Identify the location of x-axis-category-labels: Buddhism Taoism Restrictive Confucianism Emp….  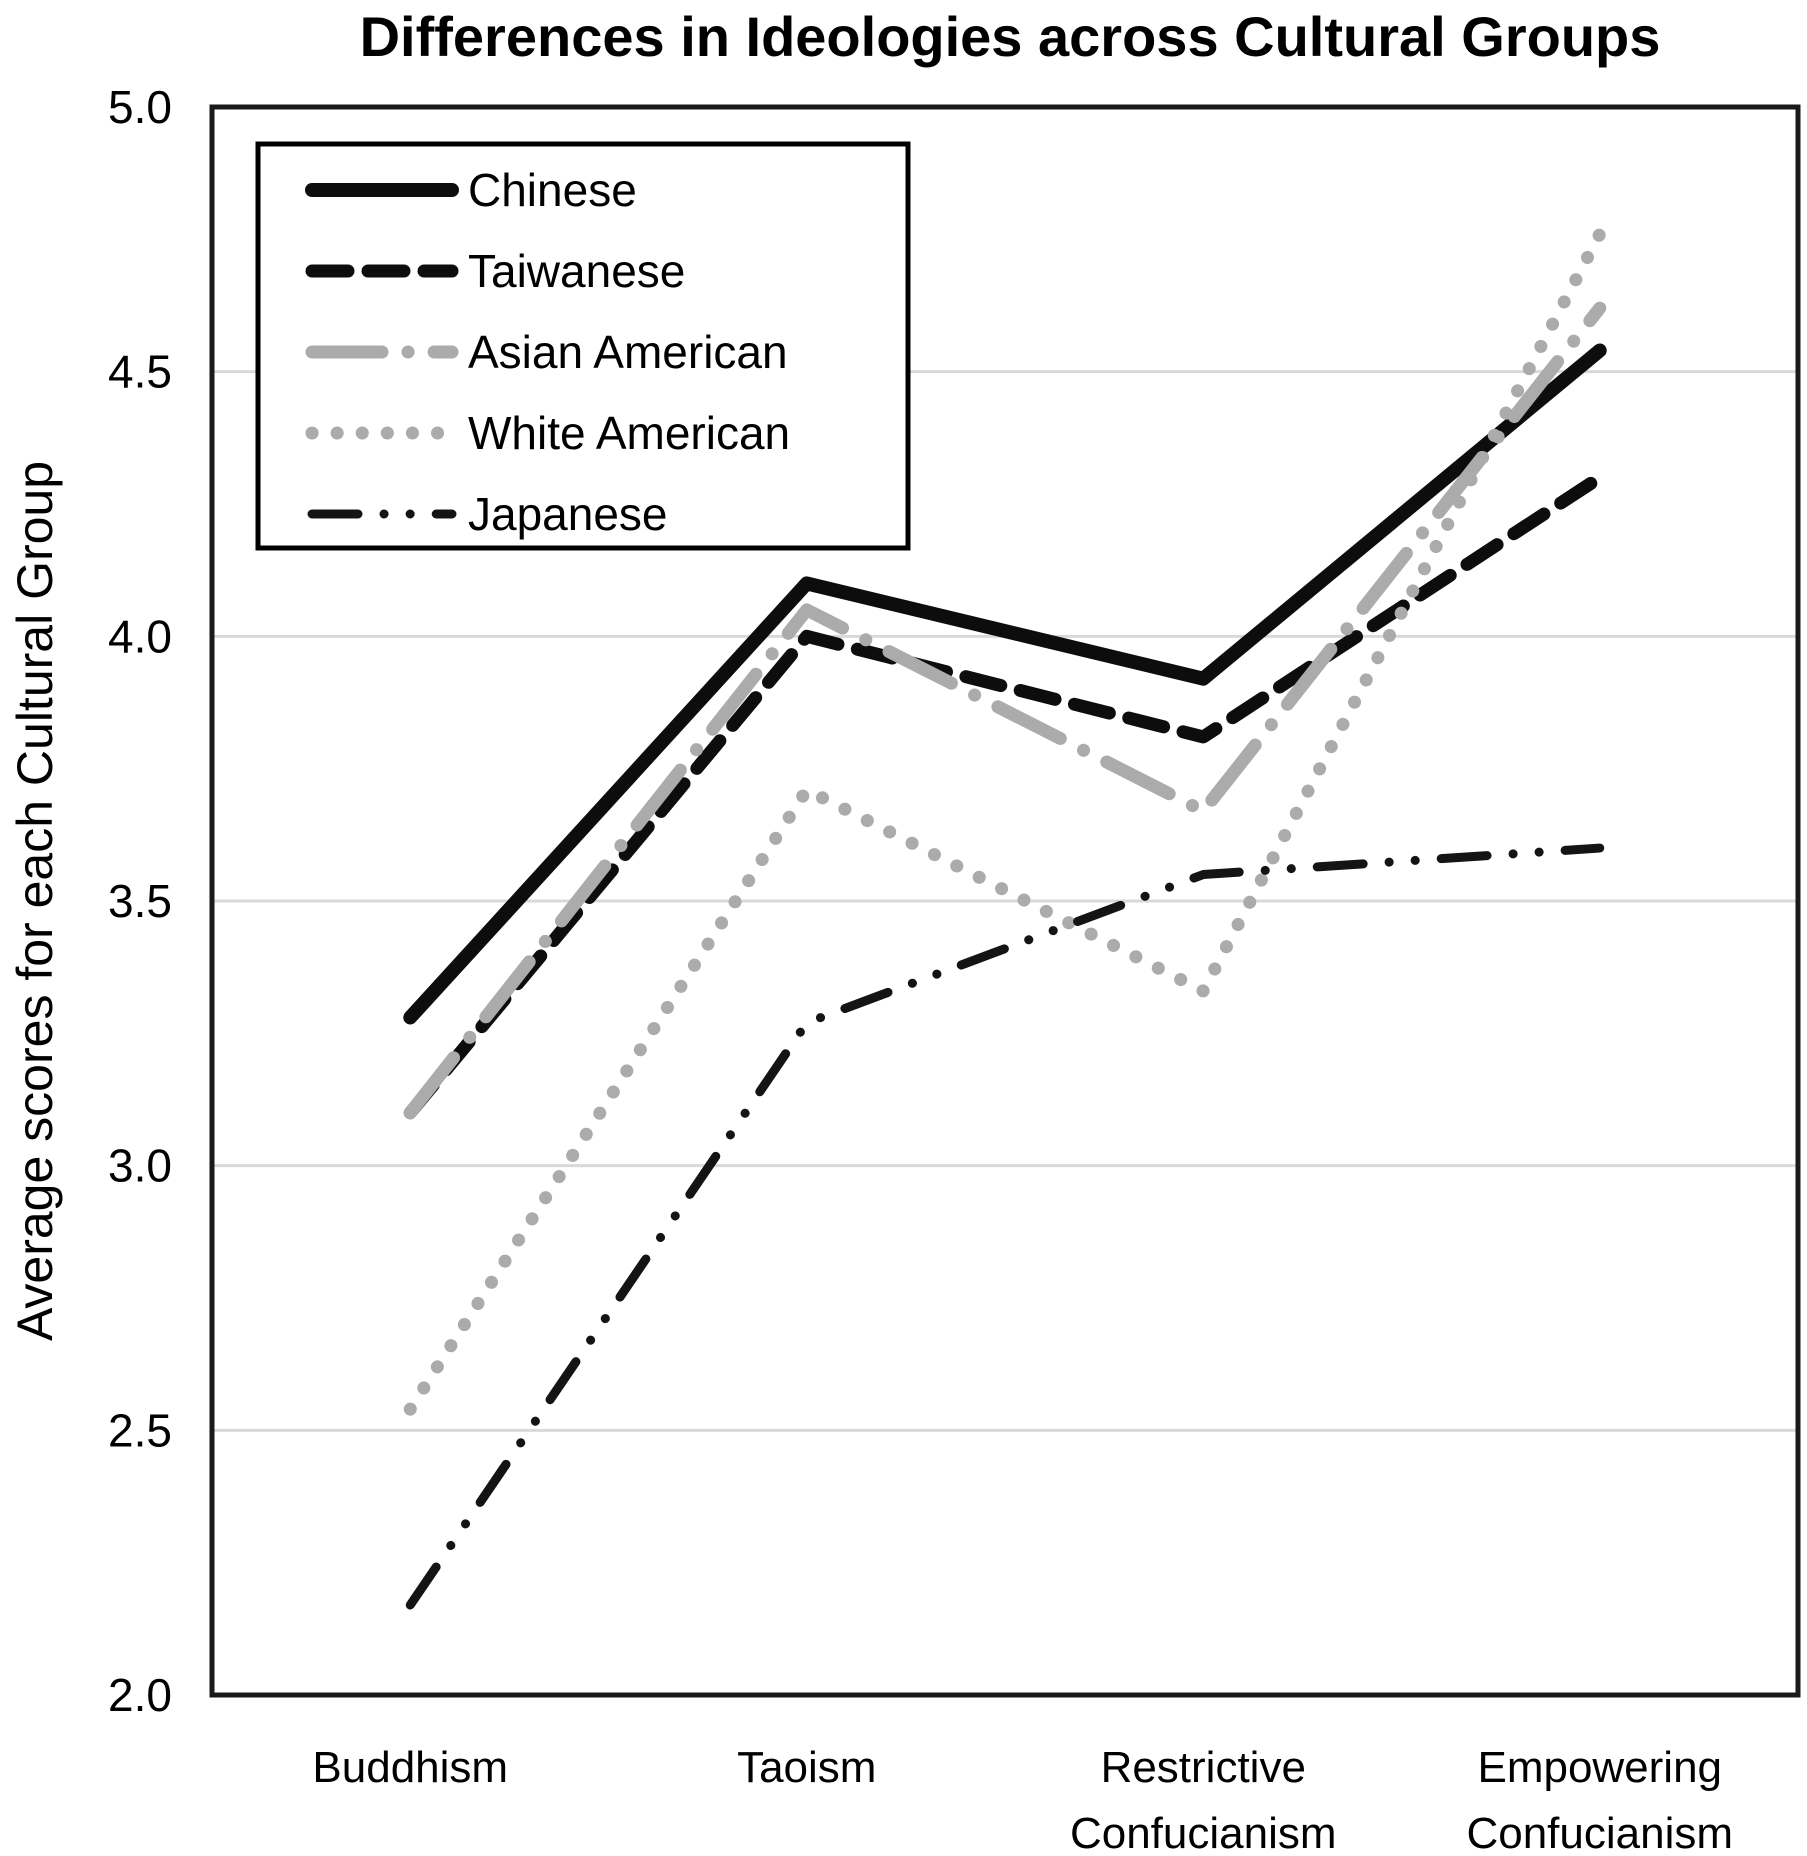
(1022, 1799).